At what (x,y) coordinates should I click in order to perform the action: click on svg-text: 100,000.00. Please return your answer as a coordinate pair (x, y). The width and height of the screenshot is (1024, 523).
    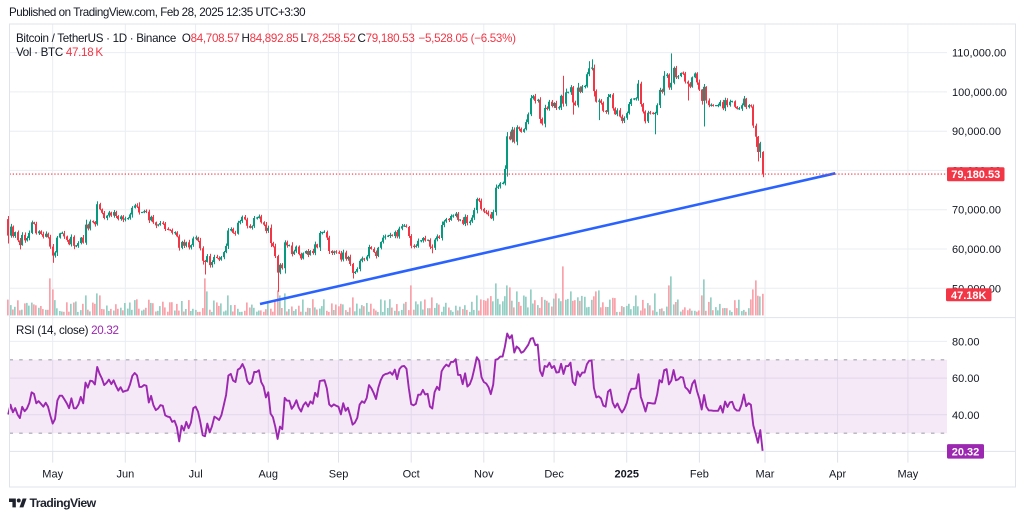
    Looking at the image, I should click on (979, 93).